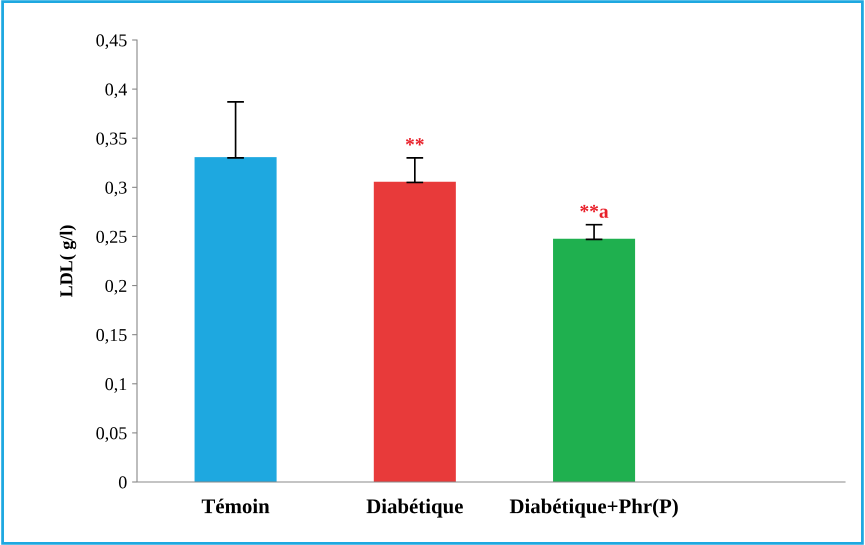  Describe the element at coordinates (68, 261) in the screenshot. I see `y-axis-title: LDL( g/l)` at that location.